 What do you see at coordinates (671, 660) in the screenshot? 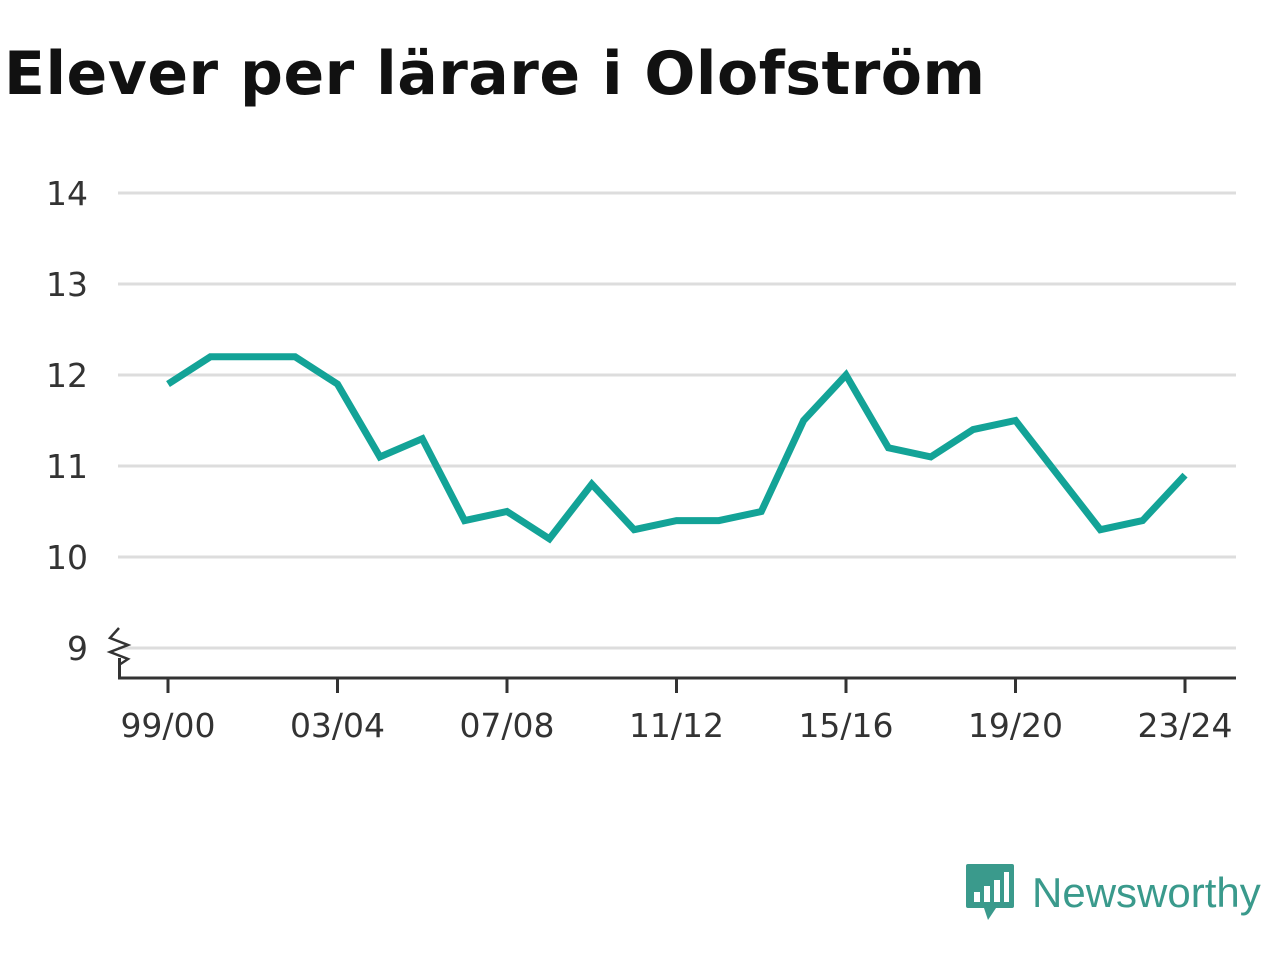
I see `x-axis` at bounding box center [671, 660].